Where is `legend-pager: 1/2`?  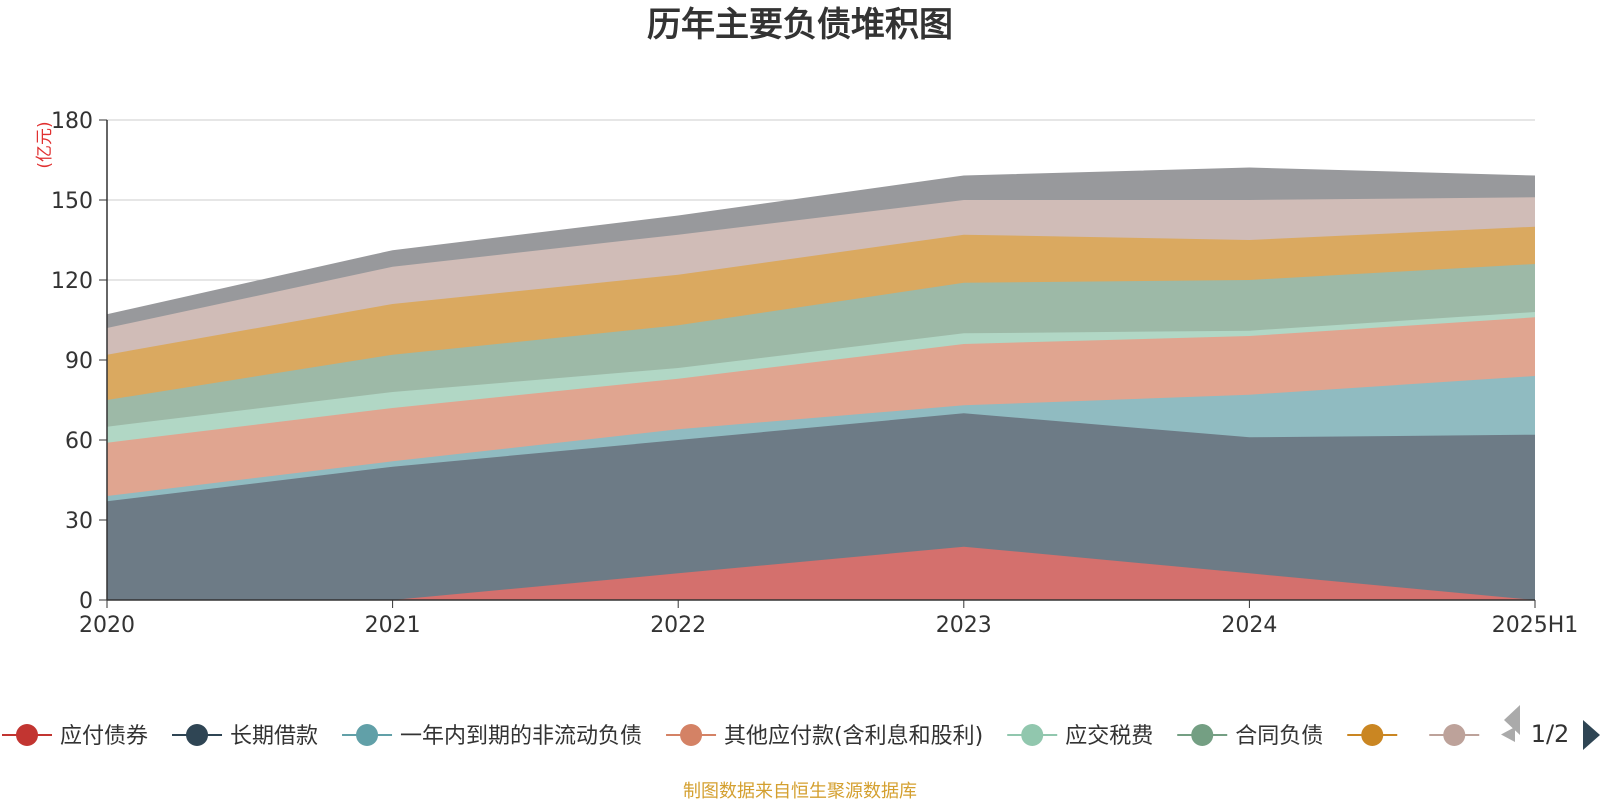
legend-pager: 1/2 is located at coordinates (1550, 727).